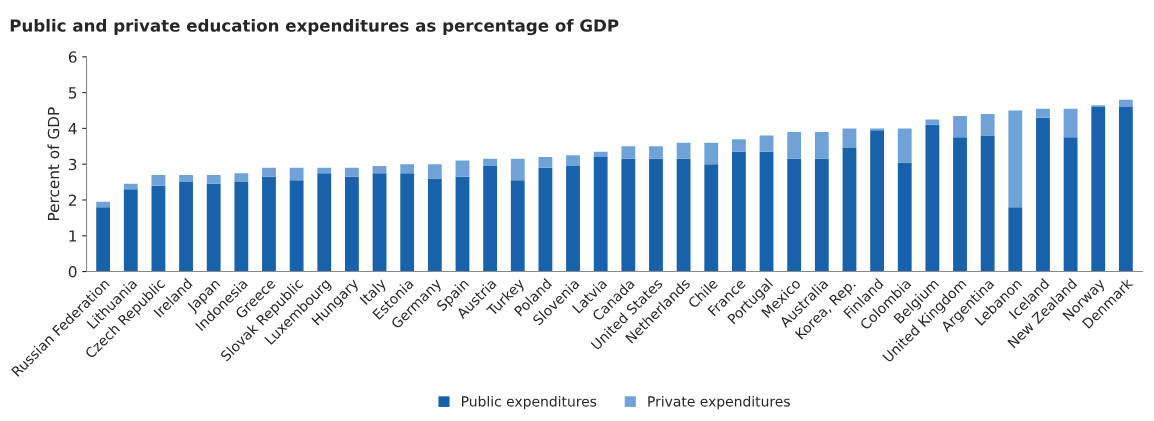 The image size is (1154, 421). Describe the element at coordinates (53, 164) in the screenshot. I see `y-axis-title: Percent of GDP` at that location.